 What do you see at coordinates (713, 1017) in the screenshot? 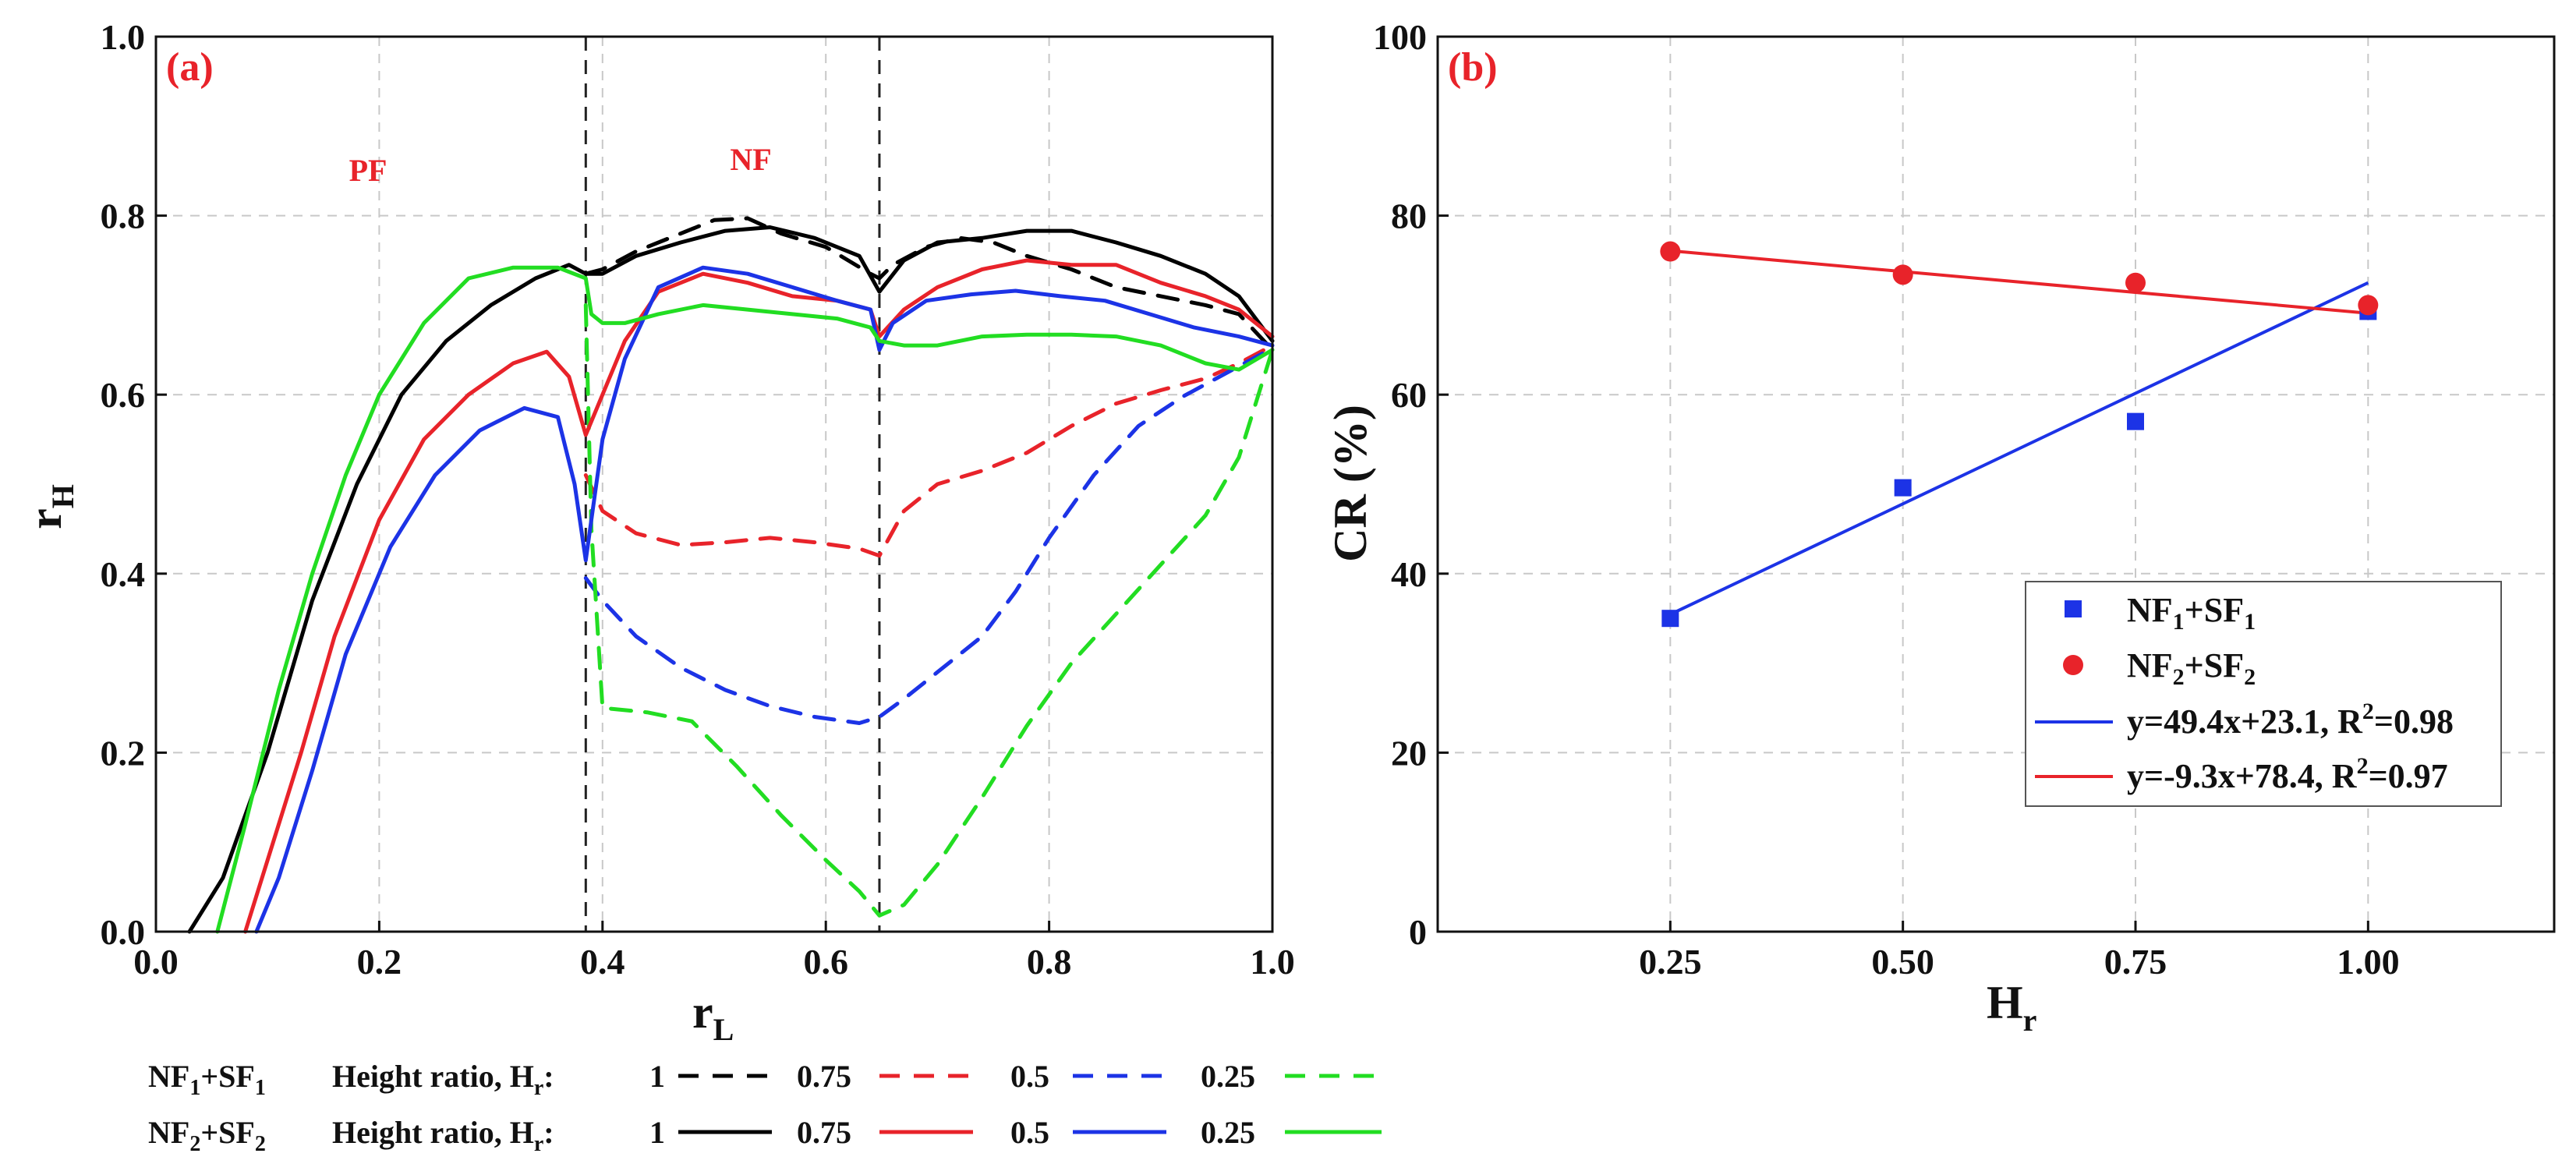
I see `panel-a-x-axis-label: rL` at bounding box center [713, 1017].